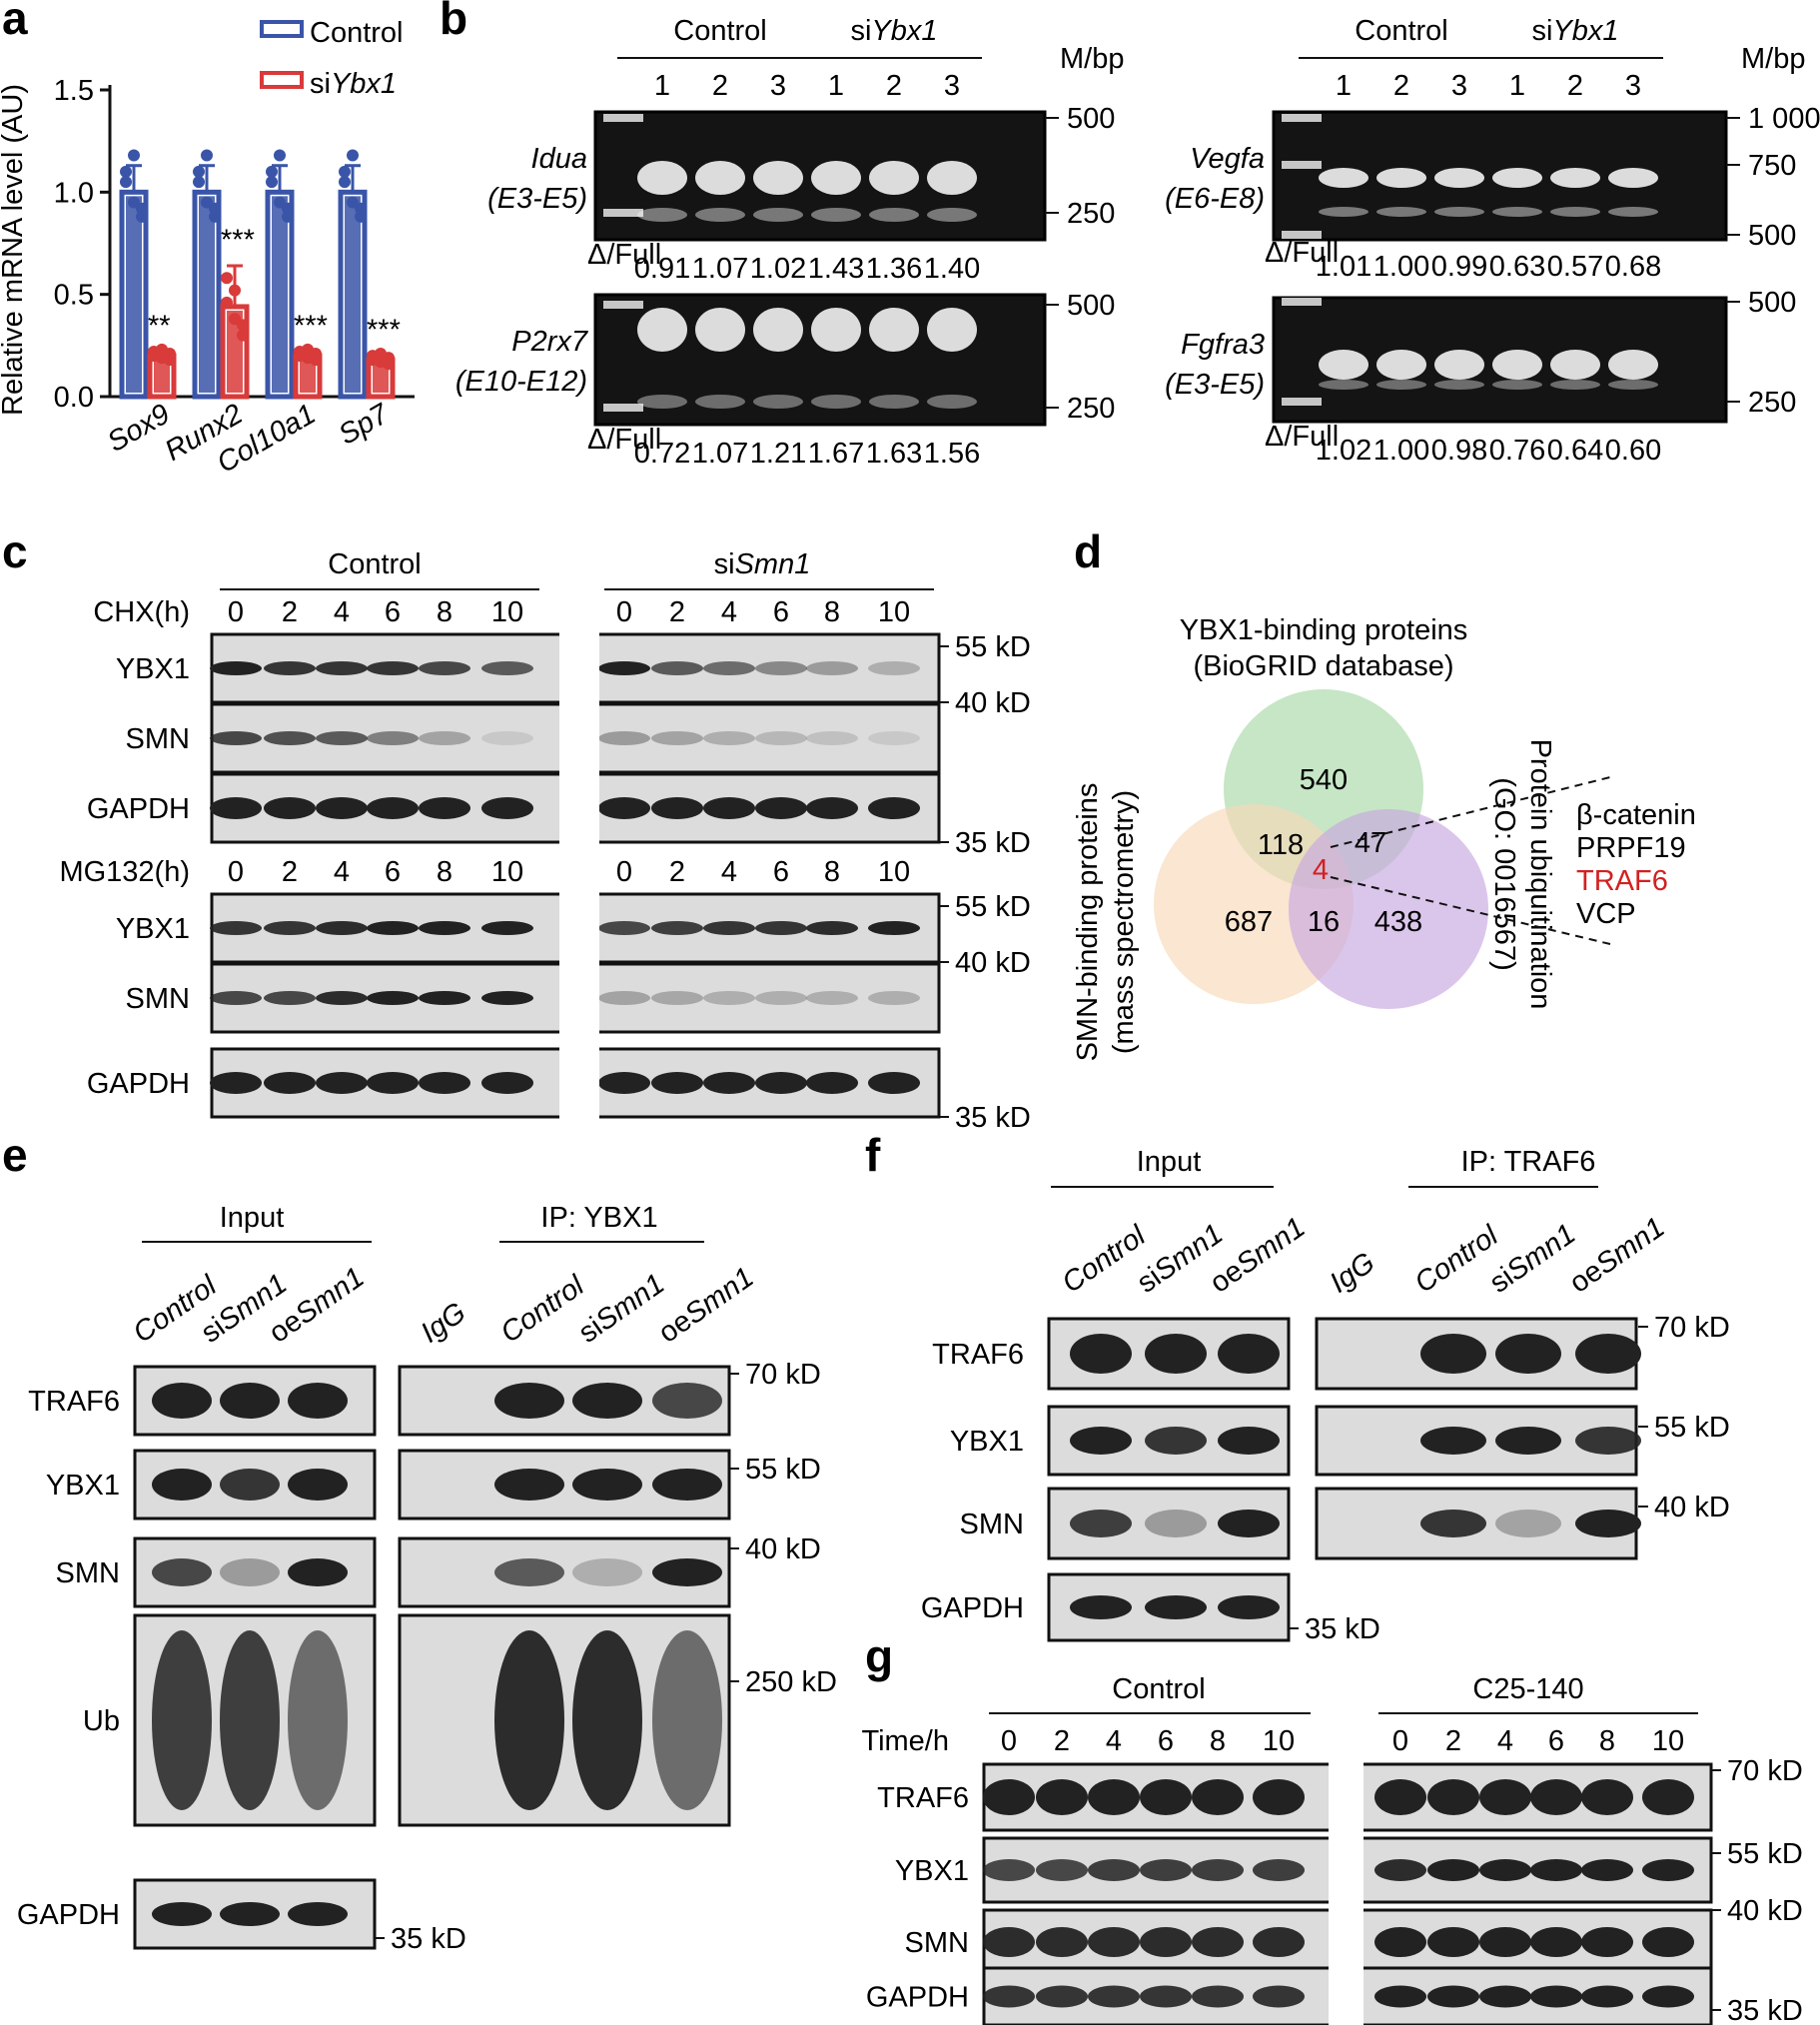  I want to click on venn-left-title-1: SMN-binding proteins, so click(1088, 922).